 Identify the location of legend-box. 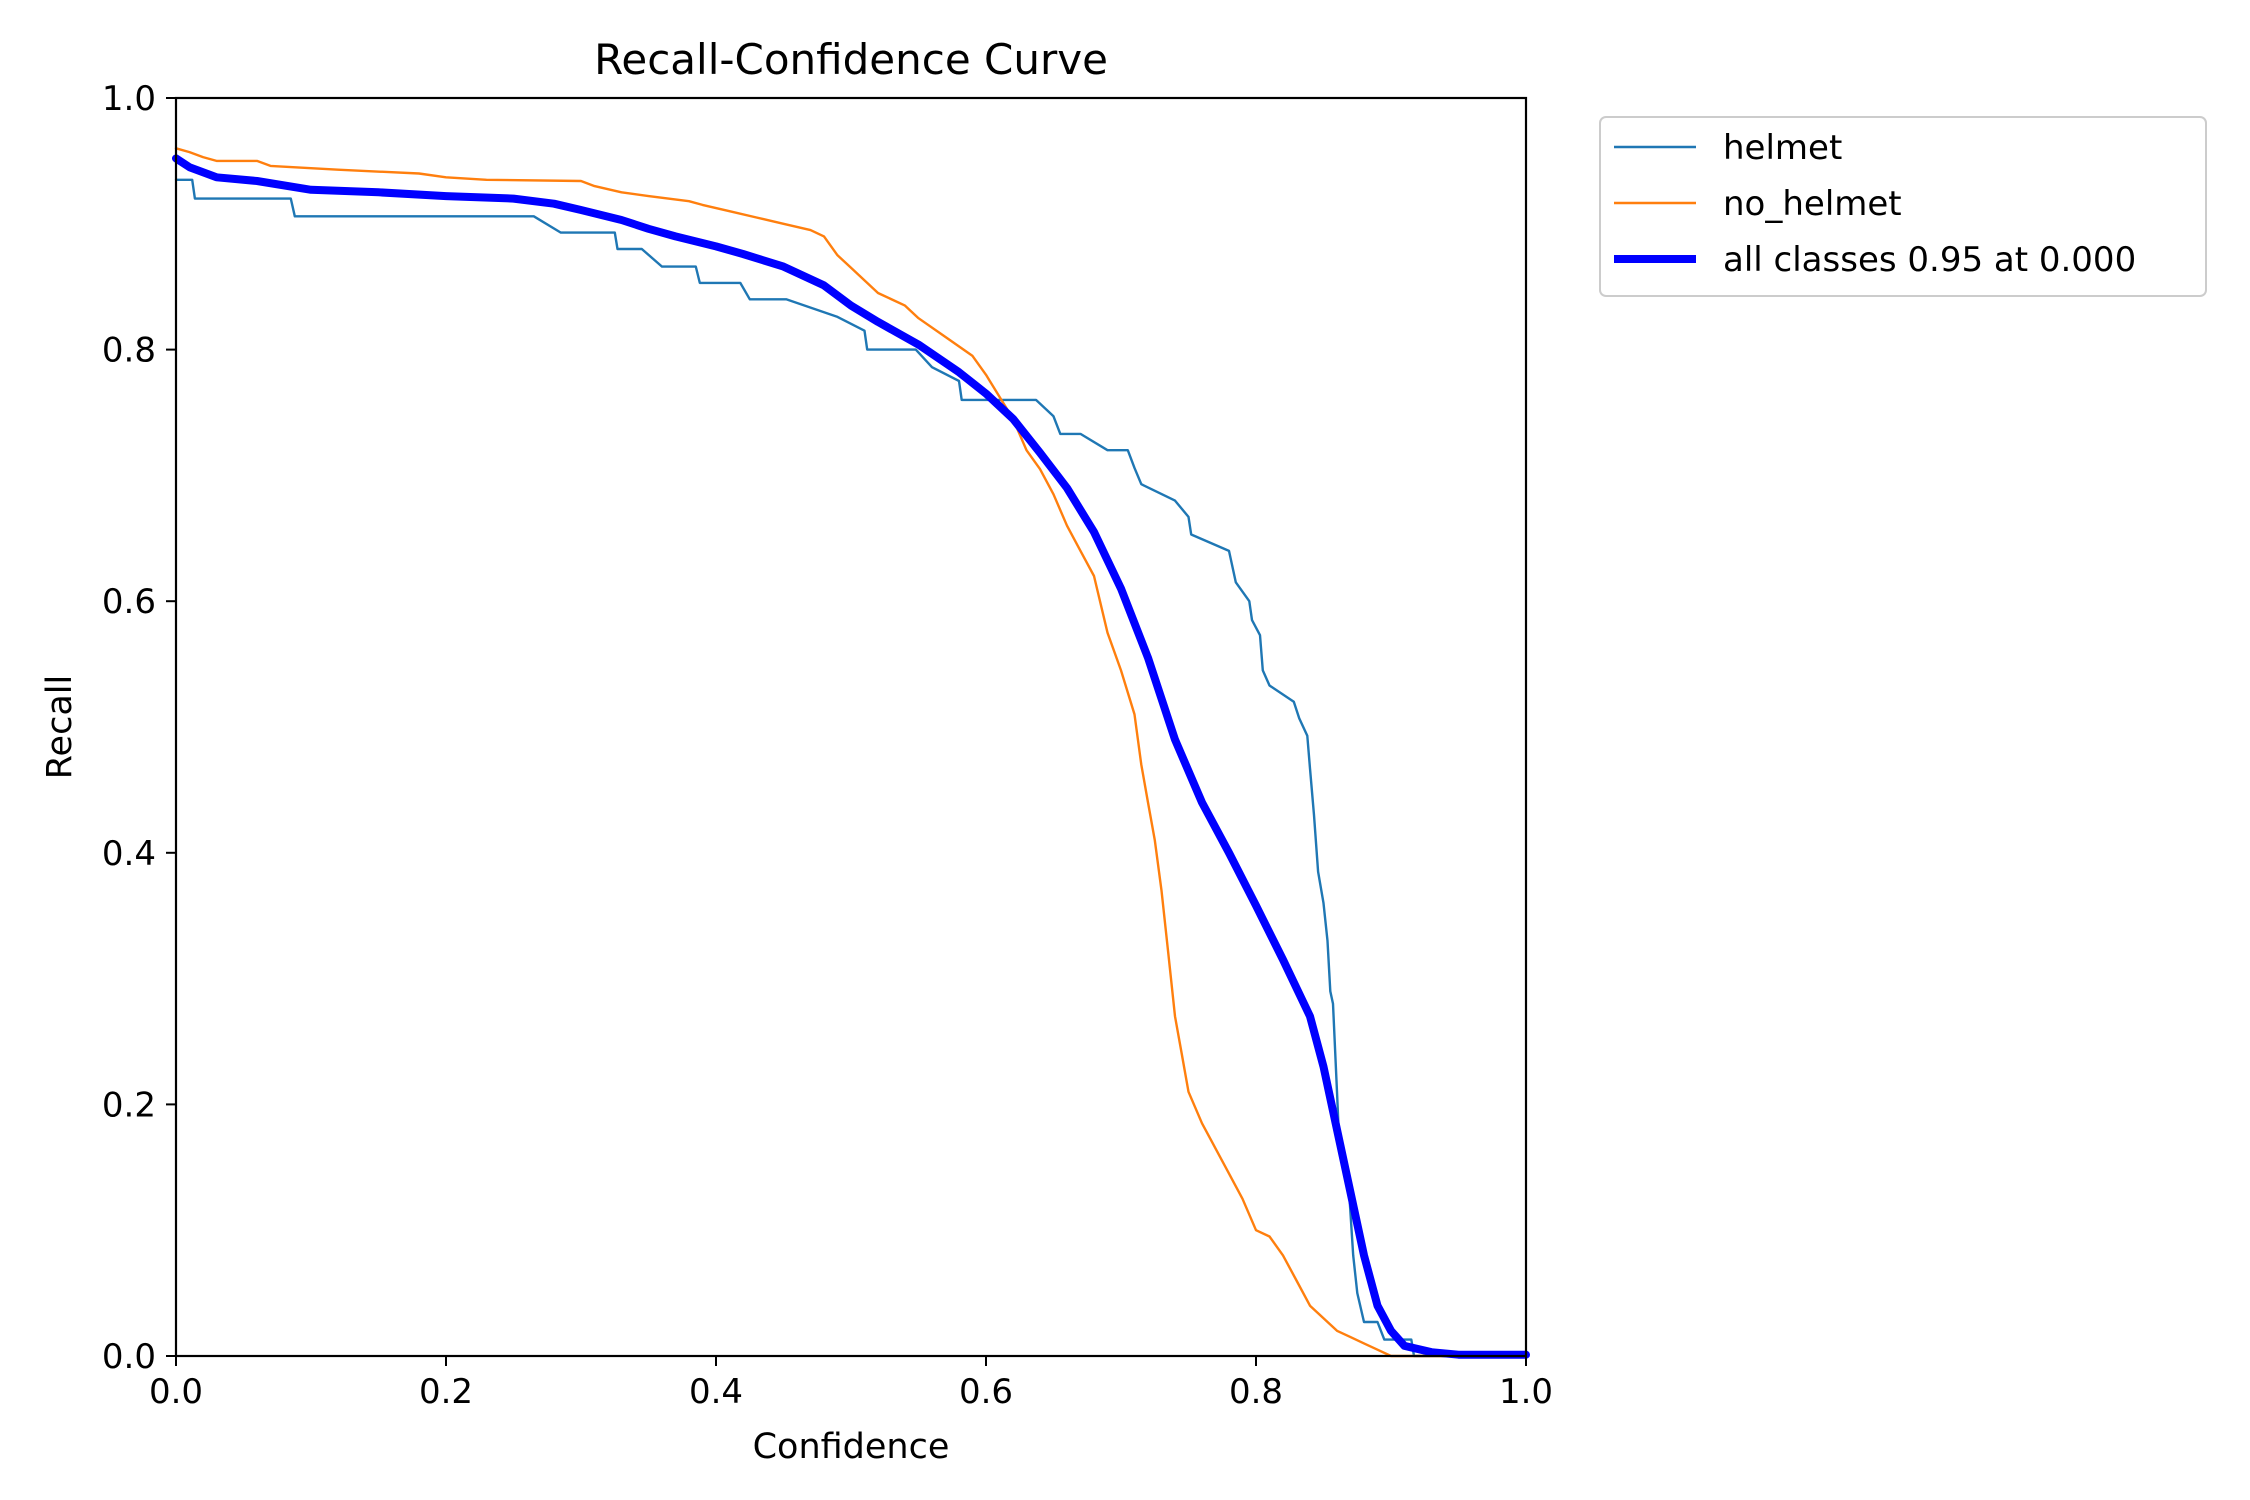
(1903, 206).